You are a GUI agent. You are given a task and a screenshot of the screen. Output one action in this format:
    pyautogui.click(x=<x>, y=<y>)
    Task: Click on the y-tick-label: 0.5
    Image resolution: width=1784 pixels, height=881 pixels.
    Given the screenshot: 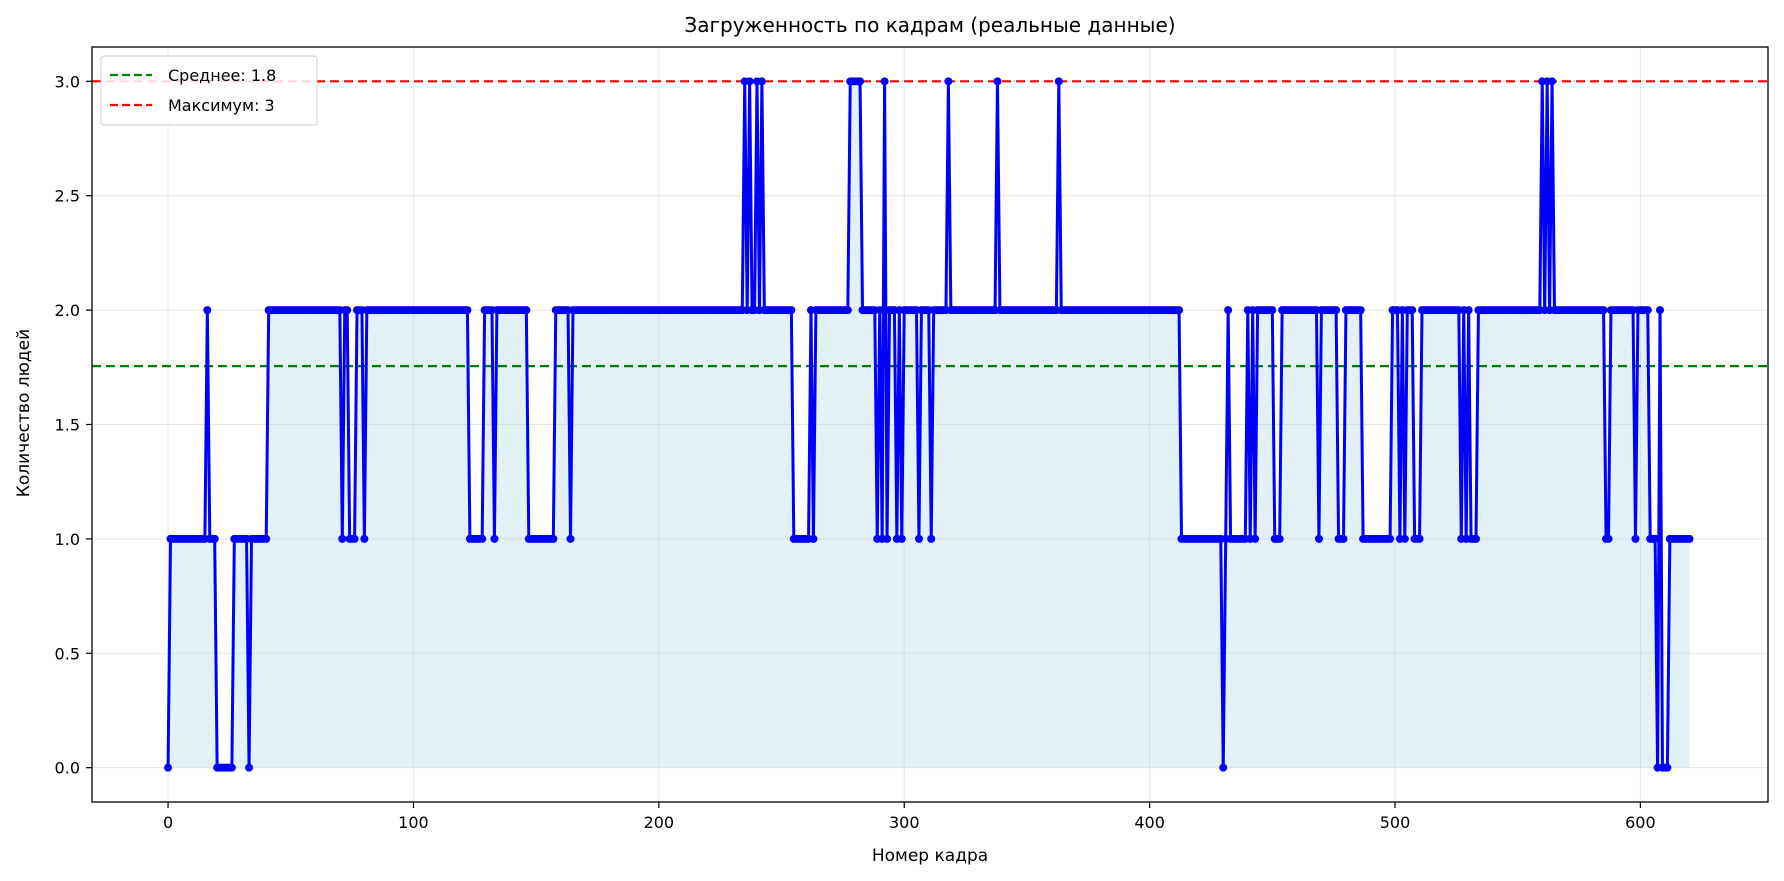 What is the action you would take?
    pyautogui.click(x=67, y=653)
    